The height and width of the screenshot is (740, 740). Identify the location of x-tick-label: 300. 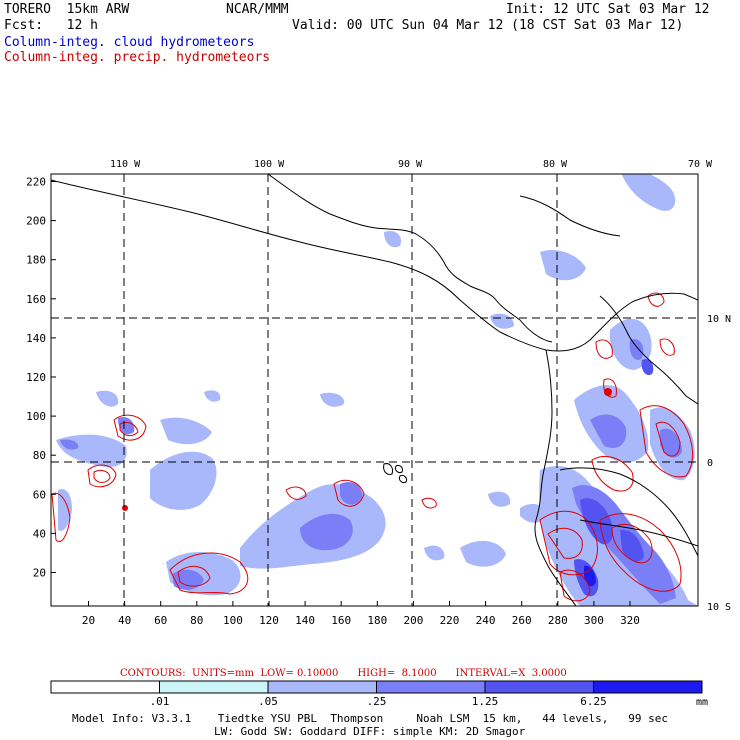
(594, 620).